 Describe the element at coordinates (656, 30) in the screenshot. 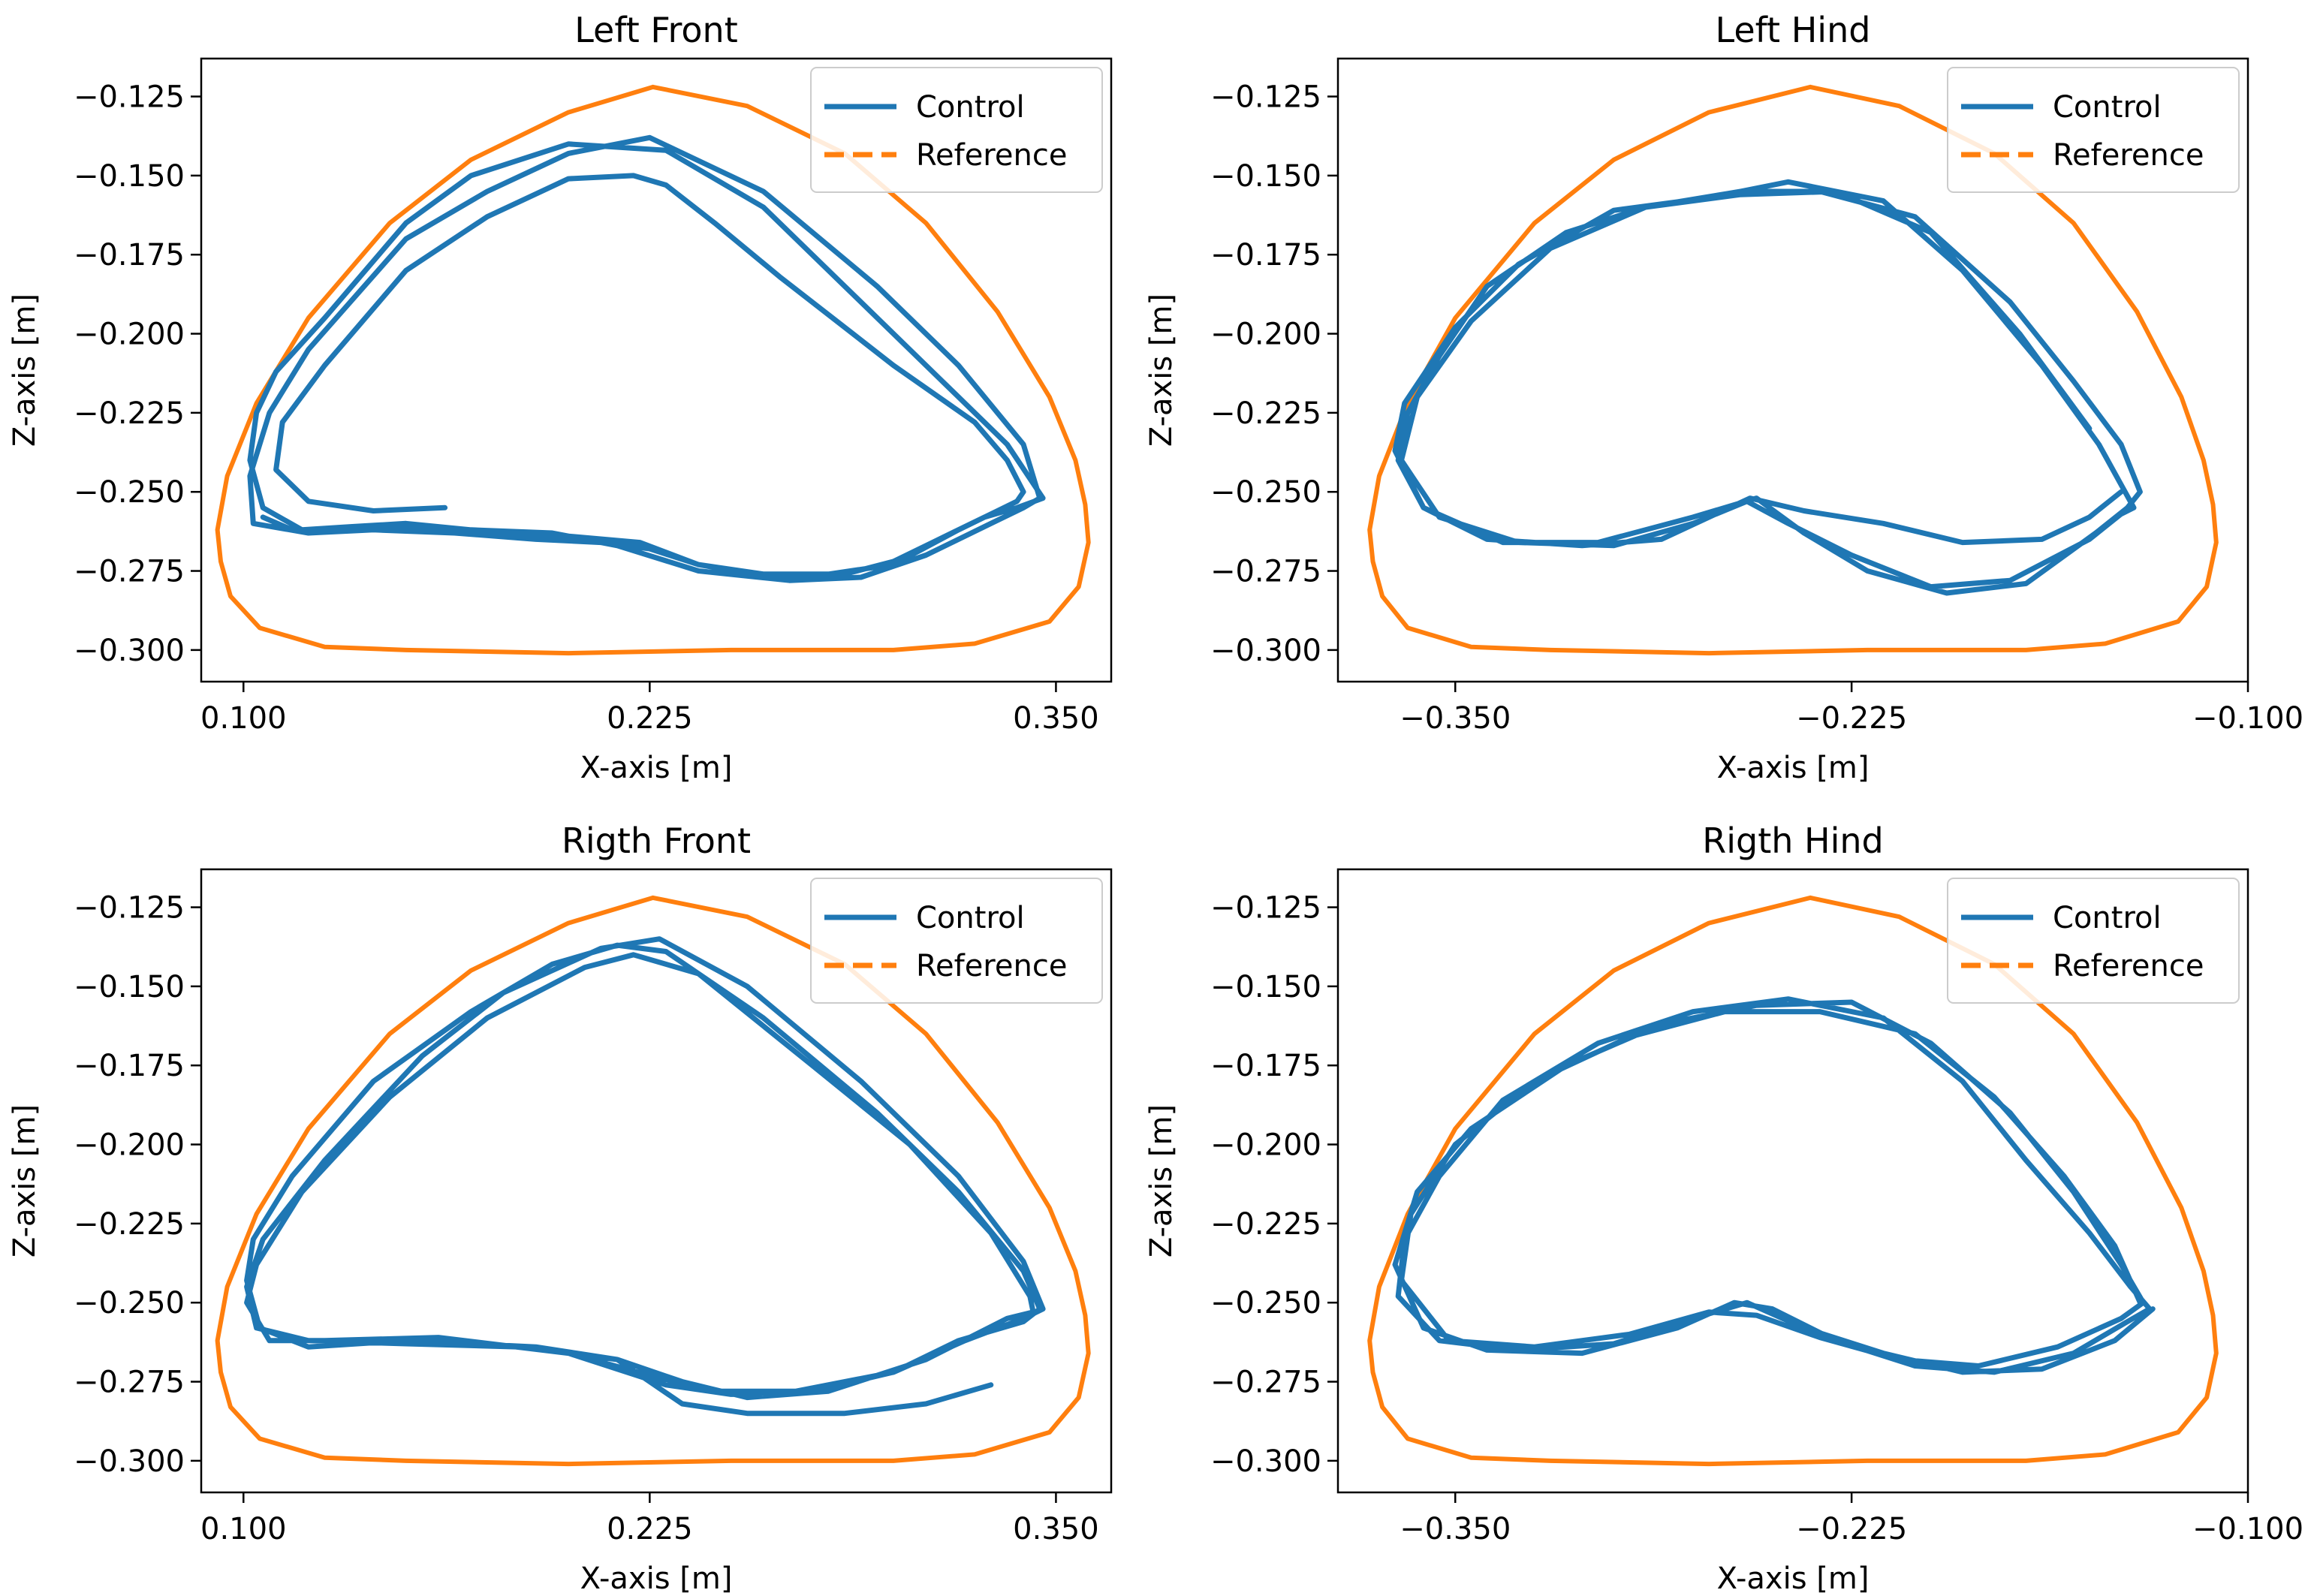

I see `chart-title: Left Front` at that location.